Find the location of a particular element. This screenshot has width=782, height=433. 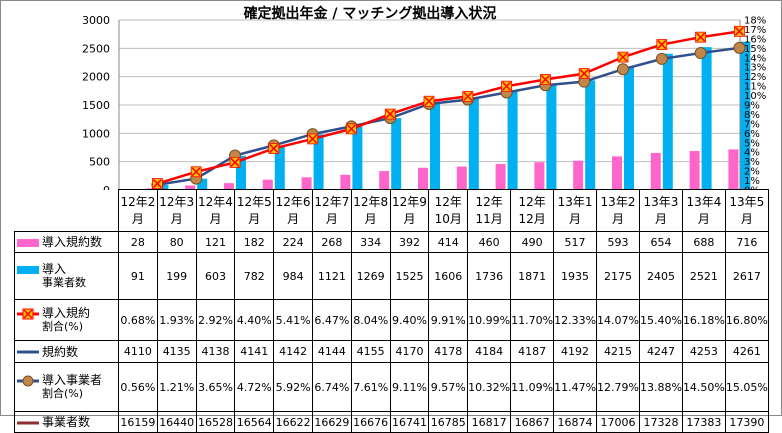

row-label: 規約数 is located at coordinates (66, 351).